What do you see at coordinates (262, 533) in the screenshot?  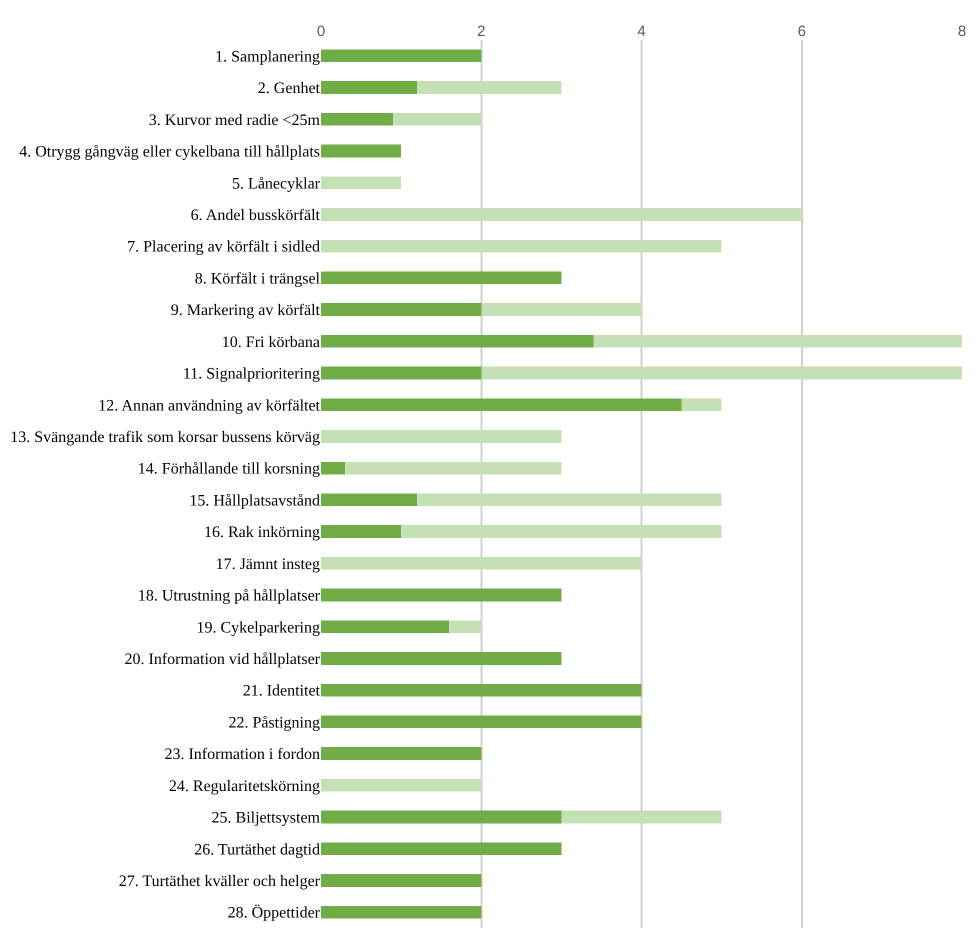 I see `y-tick-label: 16. Rak inkörning` at bounding box center [262, 533].